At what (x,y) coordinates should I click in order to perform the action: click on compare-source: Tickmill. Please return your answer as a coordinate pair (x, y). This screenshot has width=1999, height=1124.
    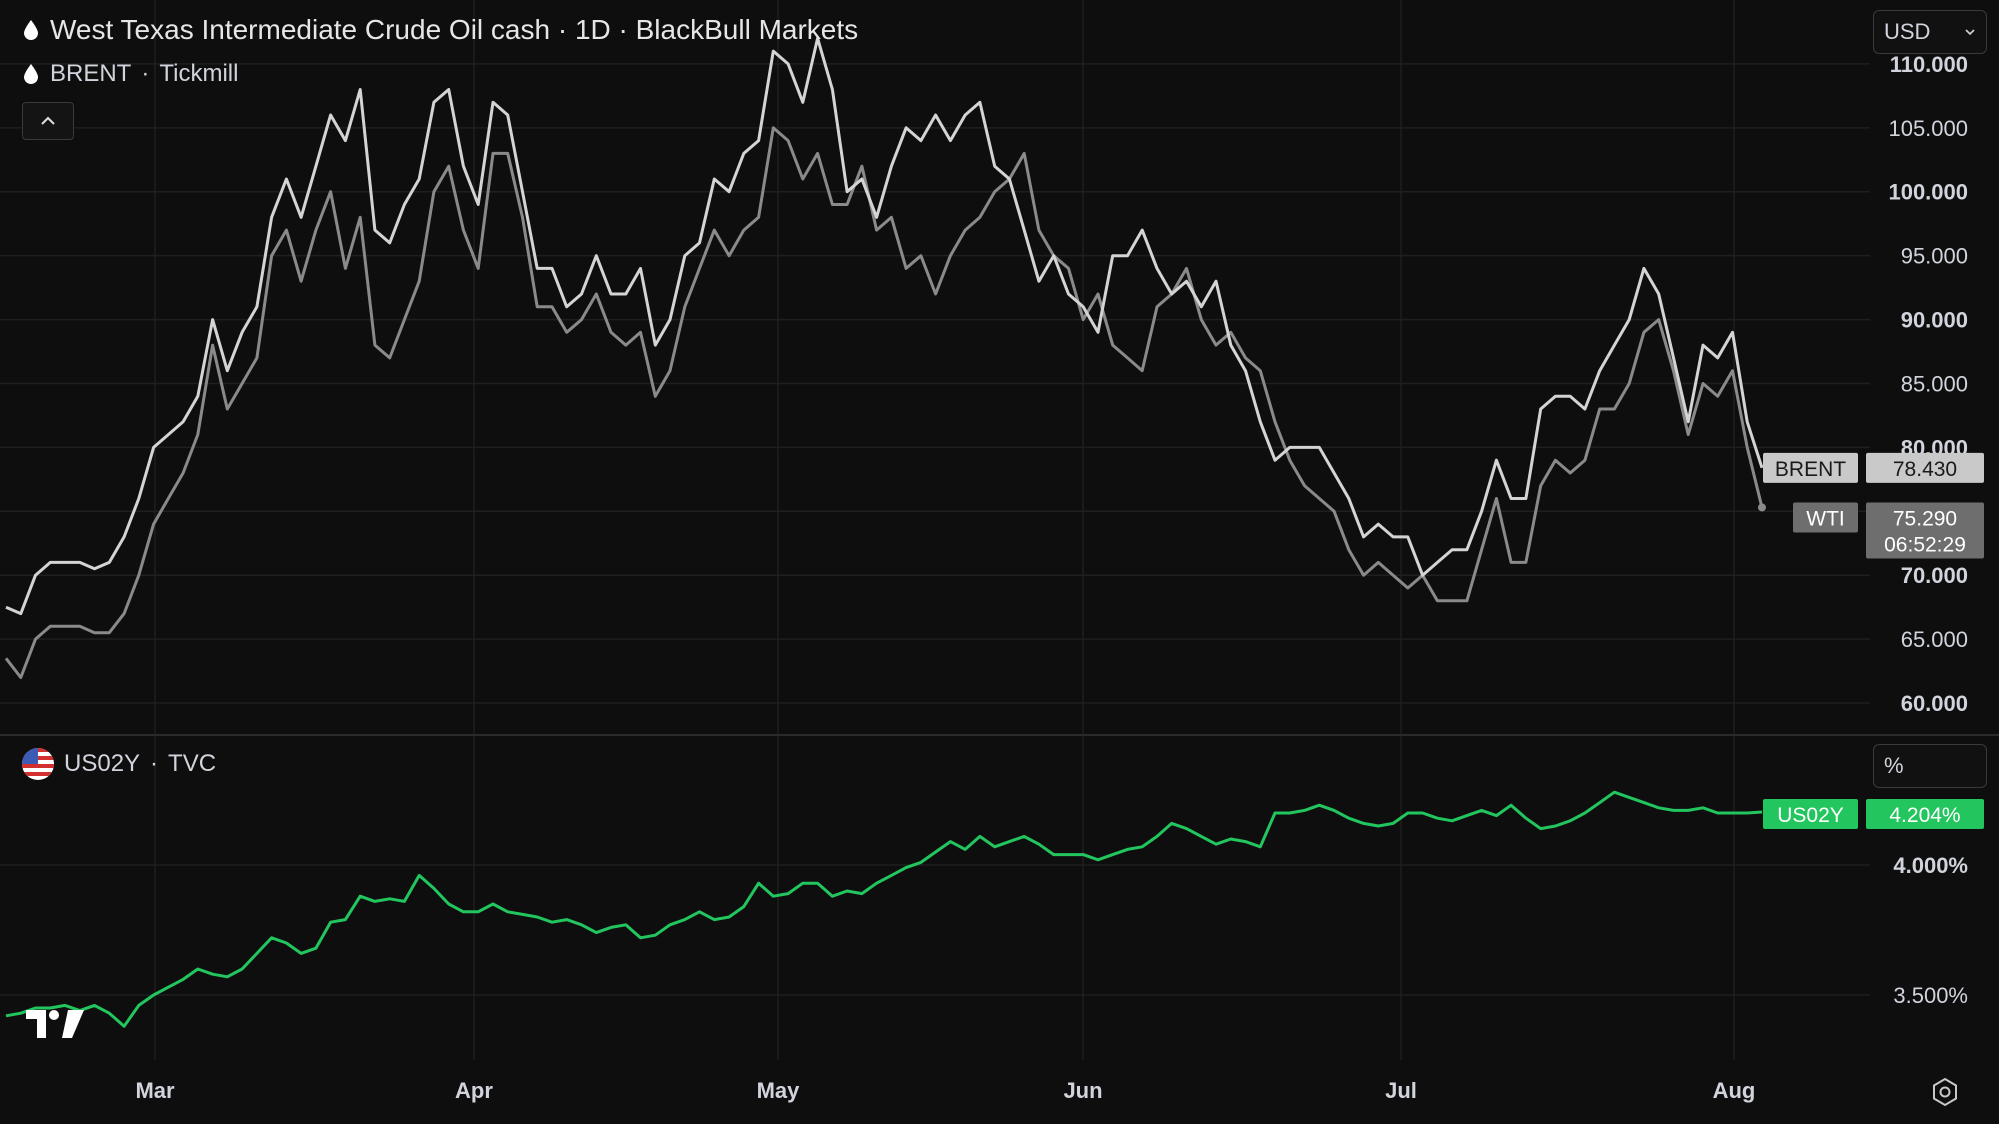
    Looking at the image, I should click on (199, 73).